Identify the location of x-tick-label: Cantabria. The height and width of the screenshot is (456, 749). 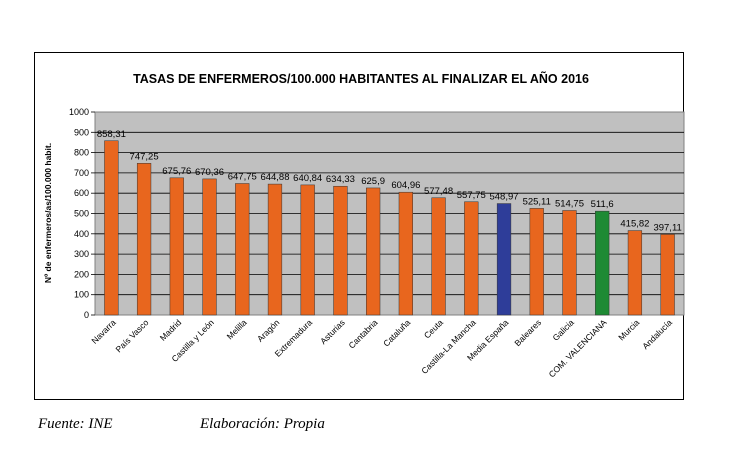
(362, 333).